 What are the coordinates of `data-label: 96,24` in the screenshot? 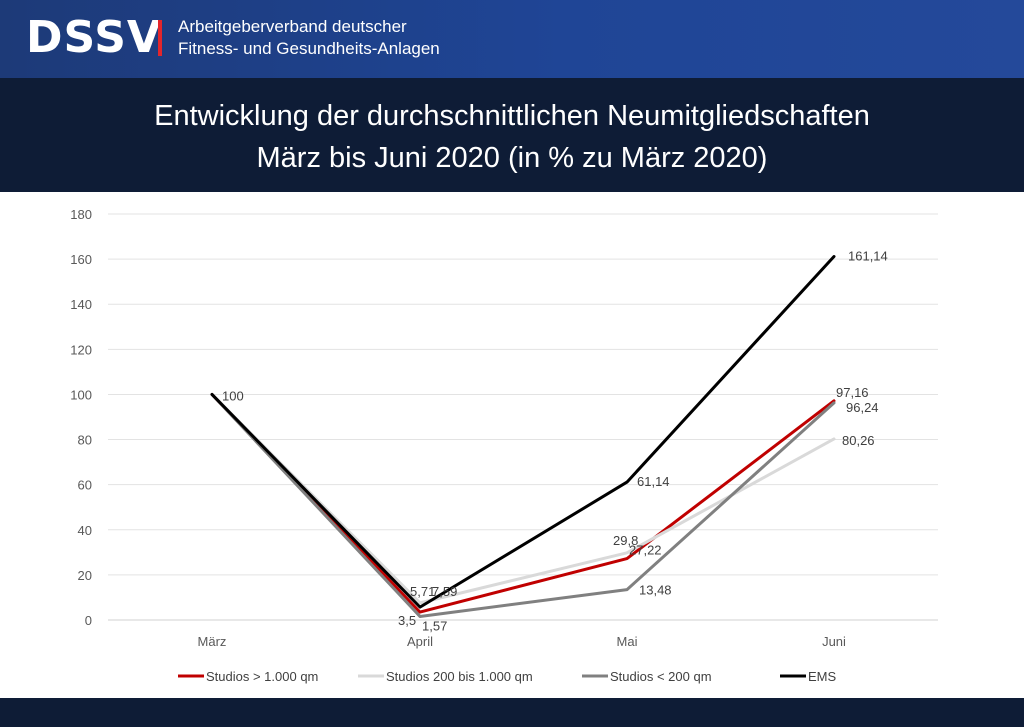 It's located at (862, 407).